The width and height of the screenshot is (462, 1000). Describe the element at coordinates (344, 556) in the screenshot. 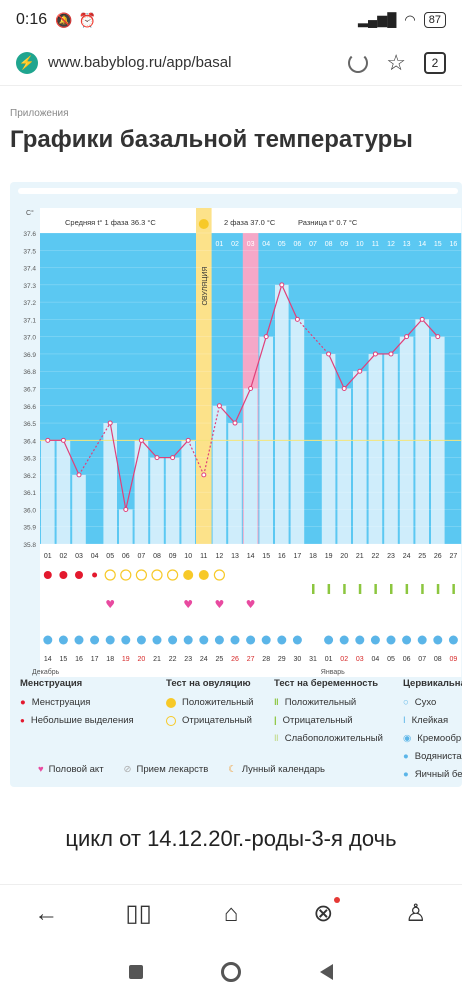

I see `cycle-day-label: 20` at that location.